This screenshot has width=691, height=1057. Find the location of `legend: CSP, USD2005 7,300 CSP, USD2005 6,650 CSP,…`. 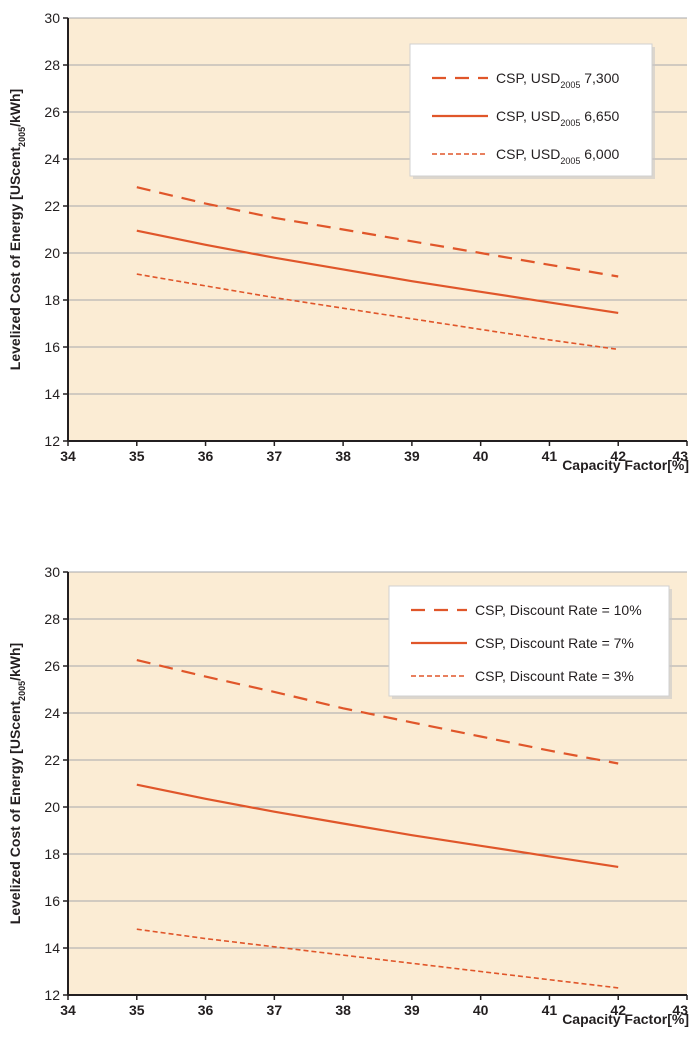

legend: CSP, USD2005 7,300 CSP, USD2005 6,650 CSP,… is located at coordinates (532, 111).